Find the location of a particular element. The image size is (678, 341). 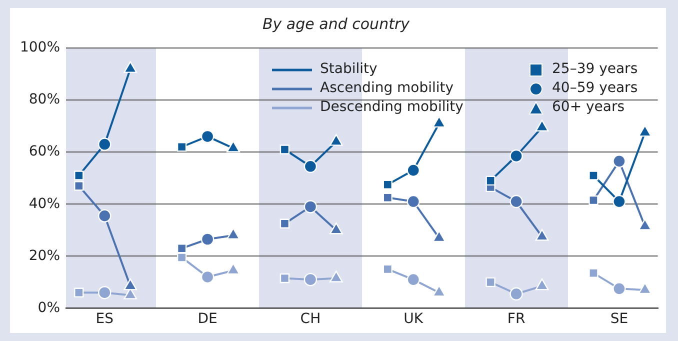

x-tick-label: DE is located at coordinates (208, 319).